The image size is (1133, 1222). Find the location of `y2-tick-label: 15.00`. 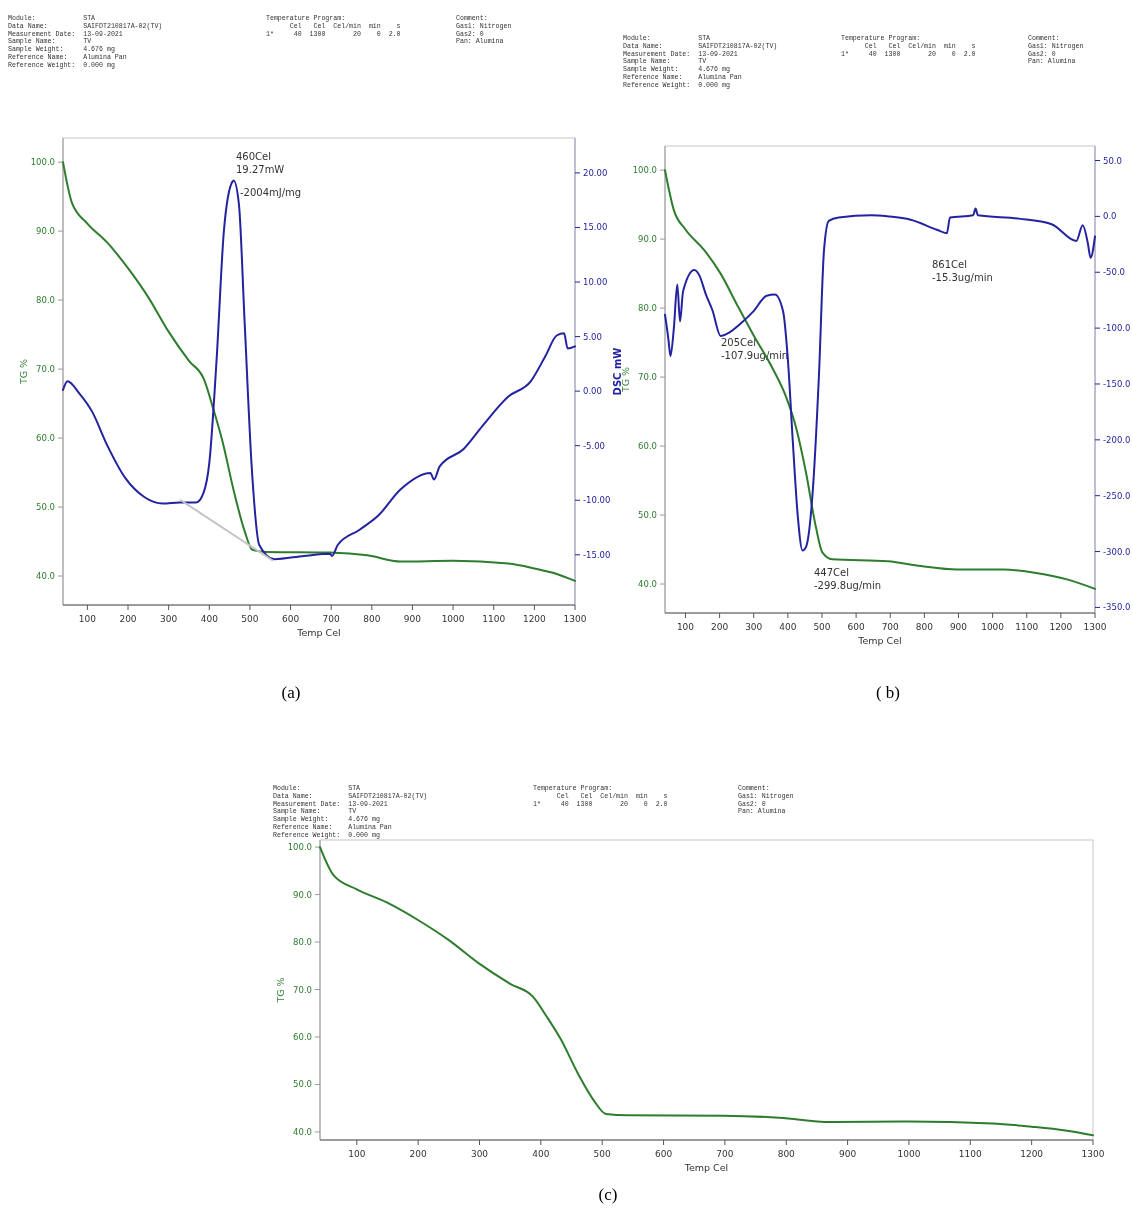

y2-tick-label: 15.00 is located at coordinates (595, 227).